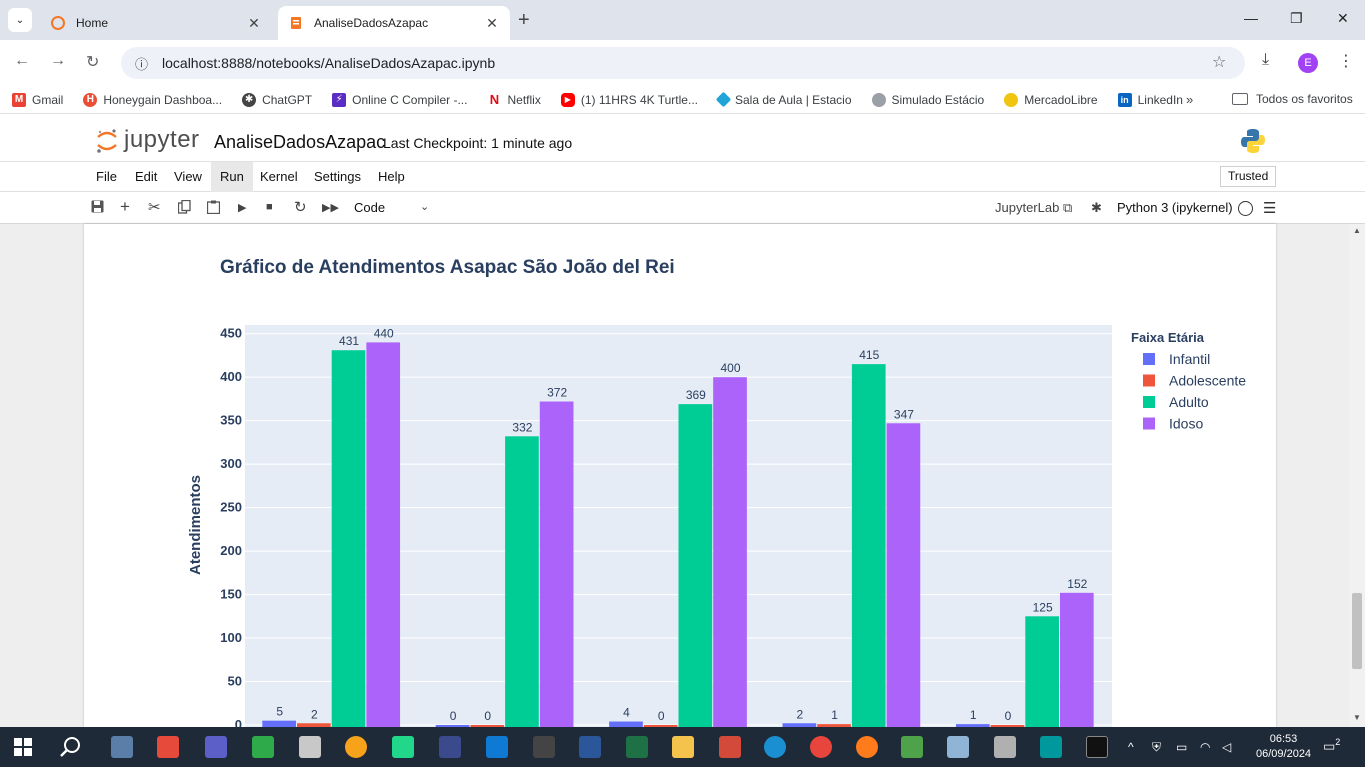  Describe the element at coordinates (216, 747) in the screenshot. I see `teams-icon` at that location.